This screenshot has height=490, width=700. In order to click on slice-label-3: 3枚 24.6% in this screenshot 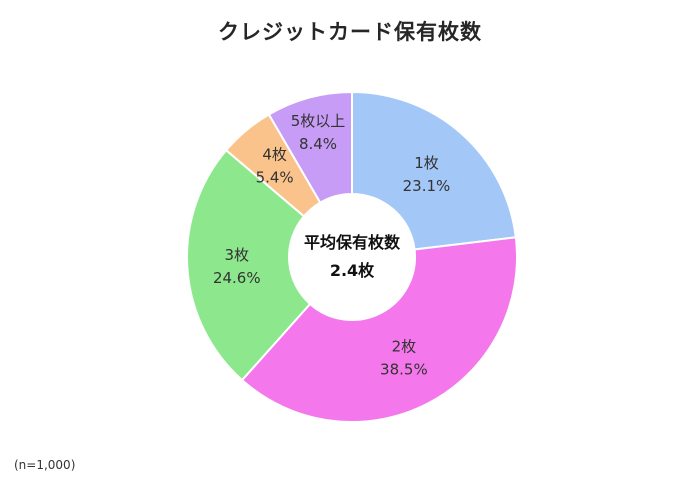, I will do `click(237, 266)`.